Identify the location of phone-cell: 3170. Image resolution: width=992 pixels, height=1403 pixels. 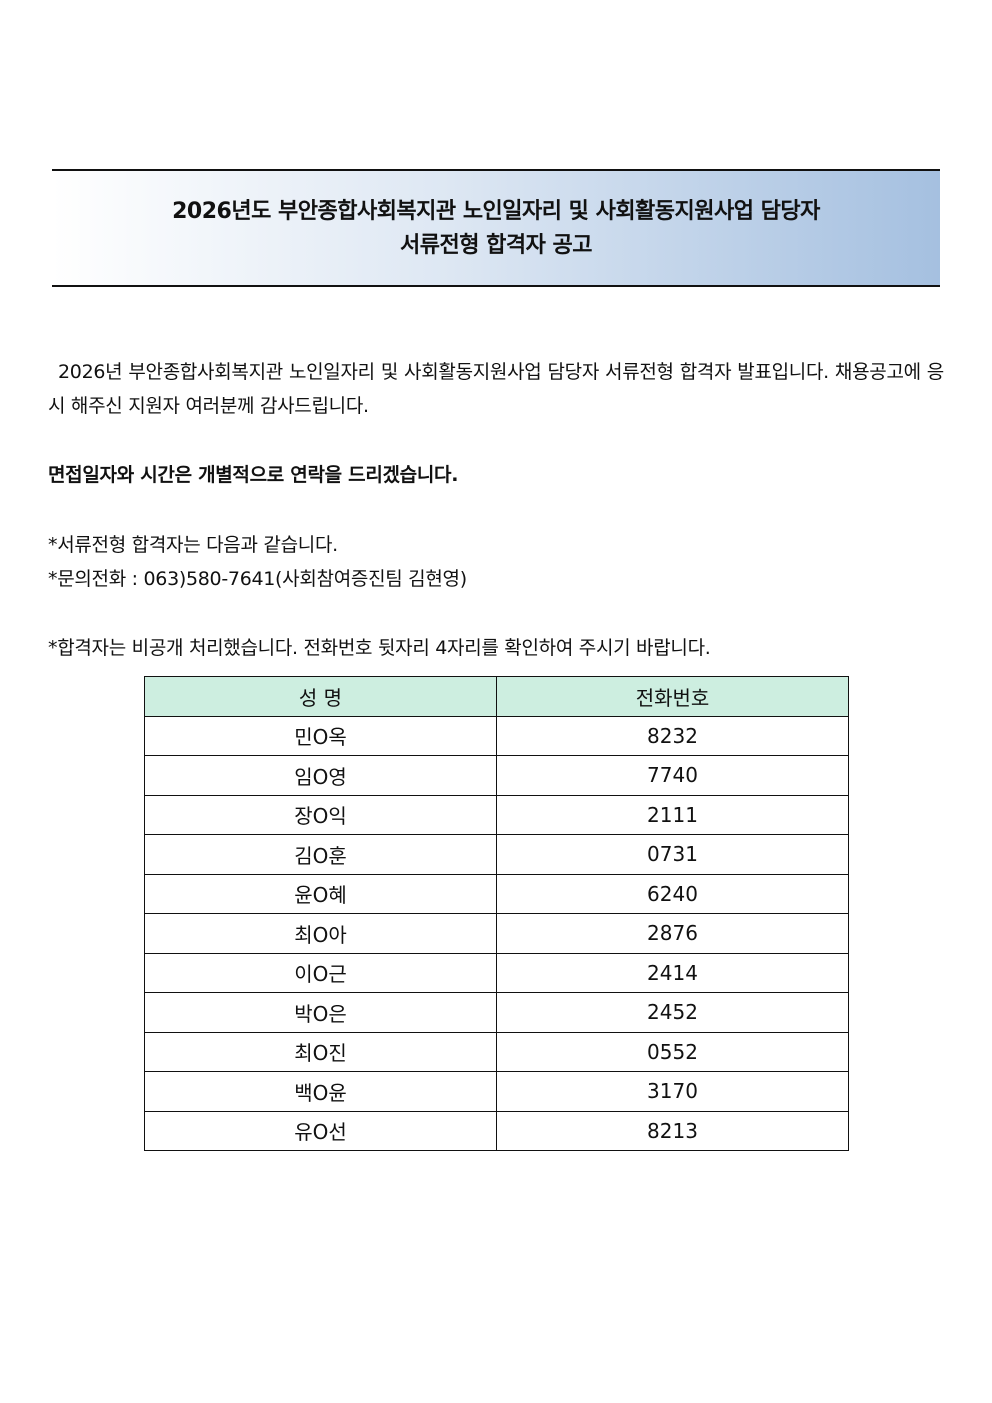
(672, 1091).